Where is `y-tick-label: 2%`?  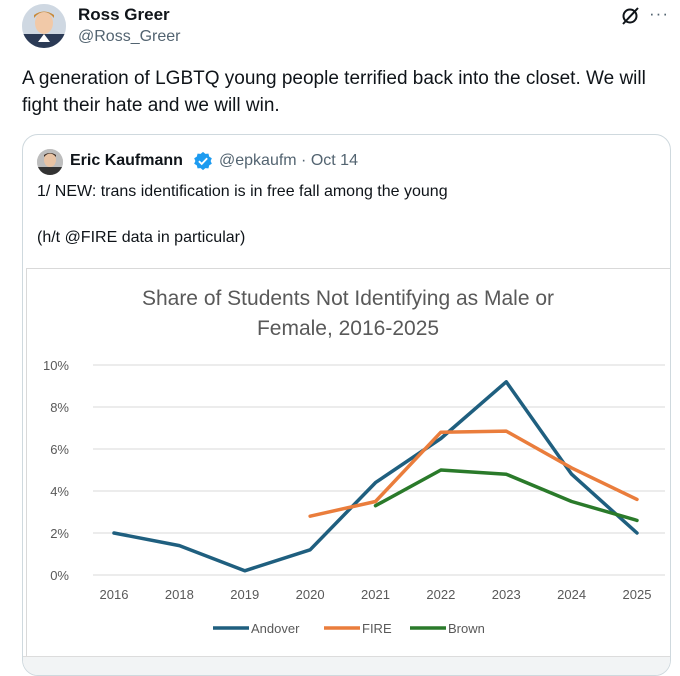
y-tick-label: 2% is located at coordinates (59, 533).